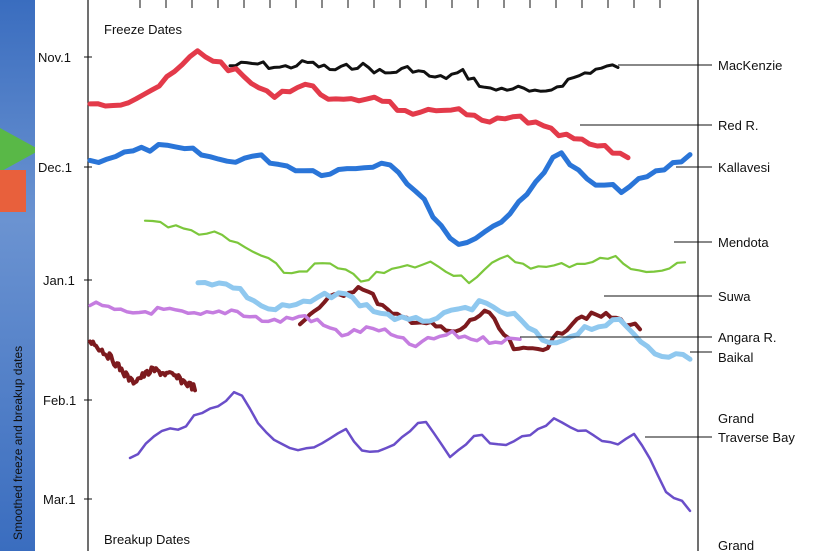  What do you see at coordinates (415, 252) in the screenshot?
I see `series-line-mendota` at bounding box center [415, 252].